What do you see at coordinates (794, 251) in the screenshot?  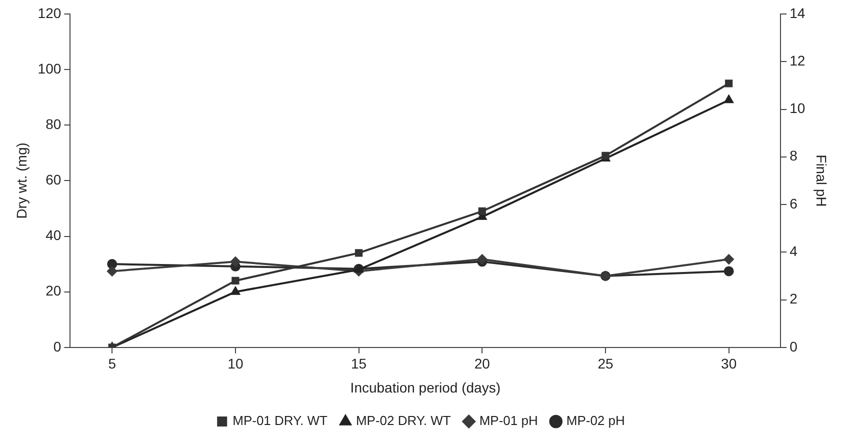 I see `y2-tick-label: 4` at bounding box center [794, 251].